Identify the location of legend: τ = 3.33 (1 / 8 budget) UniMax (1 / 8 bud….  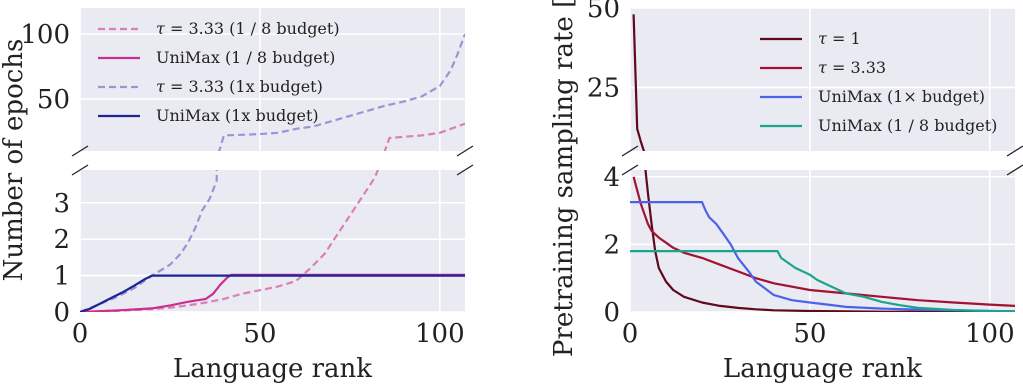
(219, 72).